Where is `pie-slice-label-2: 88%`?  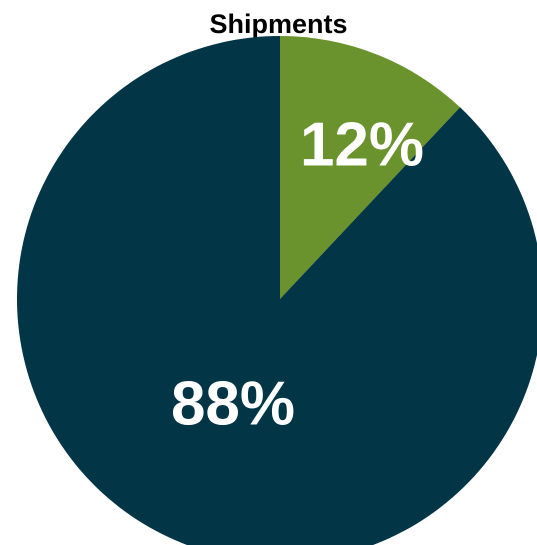 pie-slice-label-2: 88% is located at coordinates (233, 404).